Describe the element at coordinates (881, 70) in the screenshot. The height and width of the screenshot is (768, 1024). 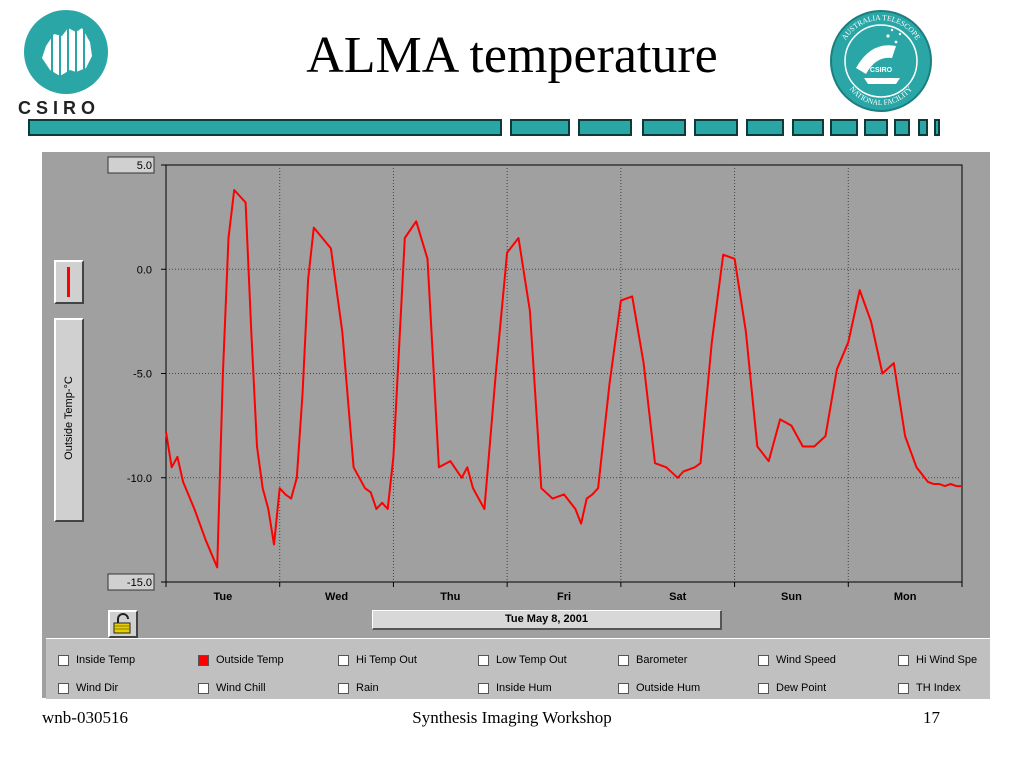
I see `atnf-logo-inner-text: CSIRO` at that location.